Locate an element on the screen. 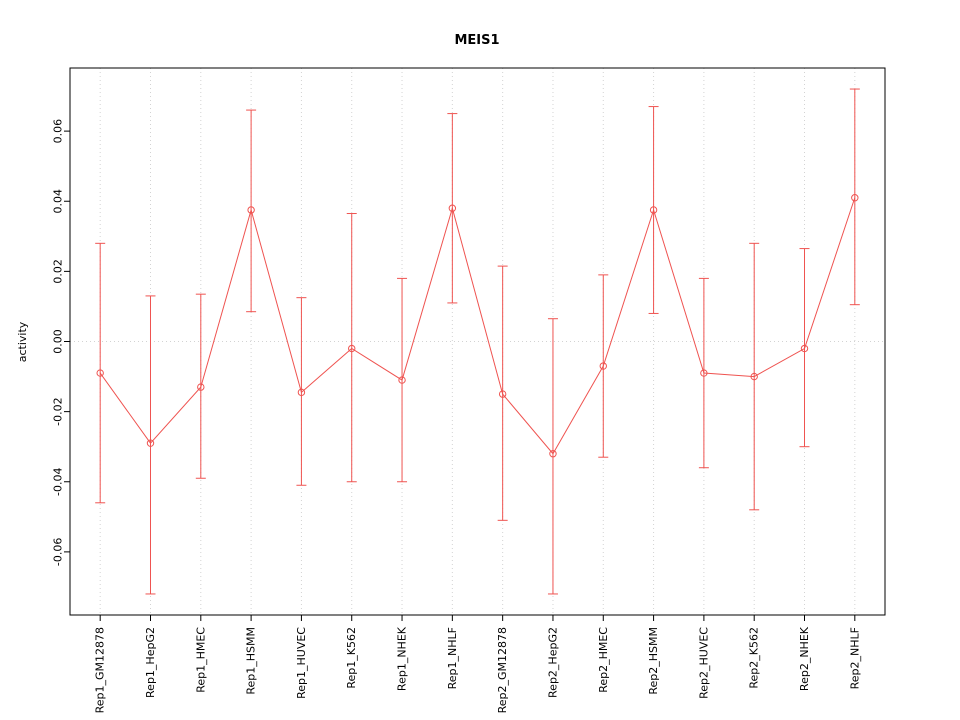  y-tick-label: 0.06 is located at coordinates (58, 131).